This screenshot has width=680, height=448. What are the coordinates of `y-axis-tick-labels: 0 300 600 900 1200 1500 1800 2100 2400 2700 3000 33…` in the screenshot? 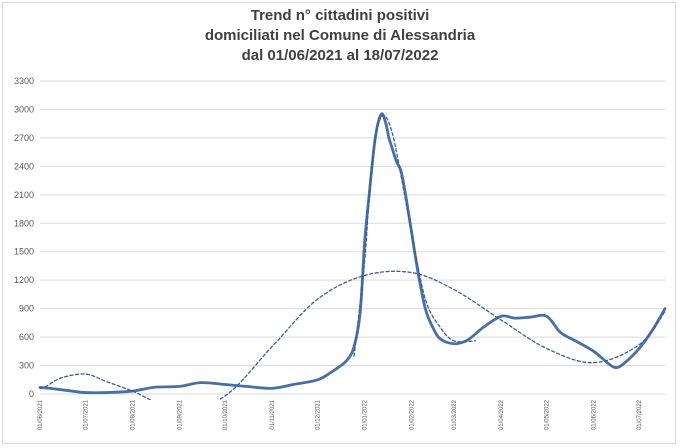 It's located at (24, 237).